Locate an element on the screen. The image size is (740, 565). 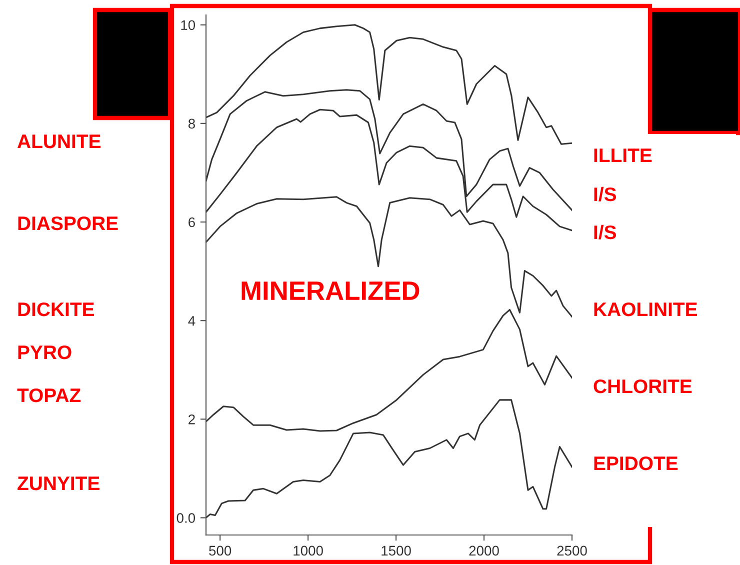
series-label: KAOLINITE is located at coordinates (646, 309).